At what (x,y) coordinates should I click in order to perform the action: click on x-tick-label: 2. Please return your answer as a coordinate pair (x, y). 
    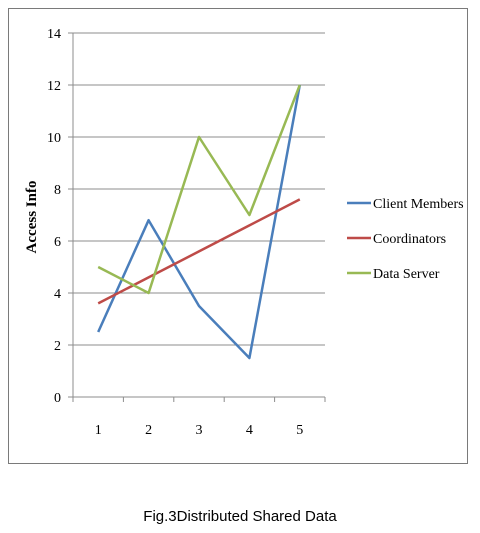
    Looking at the image, I should click on (148, 430).